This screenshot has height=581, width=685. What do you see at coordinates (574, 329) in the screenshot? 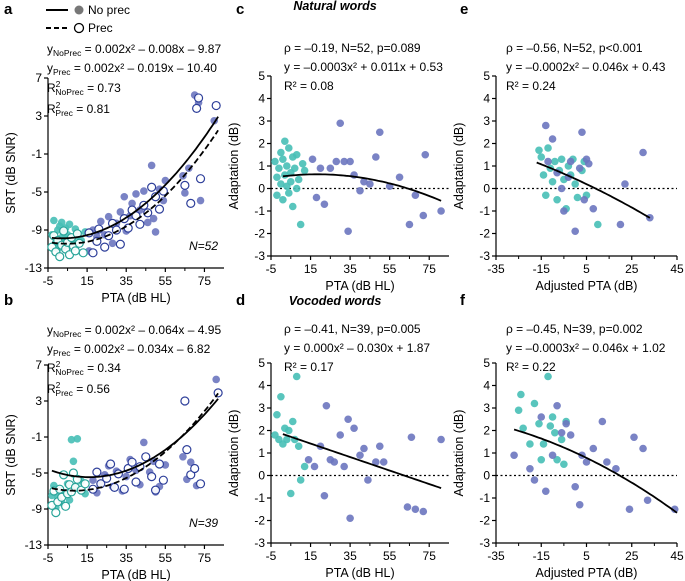
I see `panel-f-stats: ρ = –0.45, N=39, p=0.002` at bounding box center [574, 329].